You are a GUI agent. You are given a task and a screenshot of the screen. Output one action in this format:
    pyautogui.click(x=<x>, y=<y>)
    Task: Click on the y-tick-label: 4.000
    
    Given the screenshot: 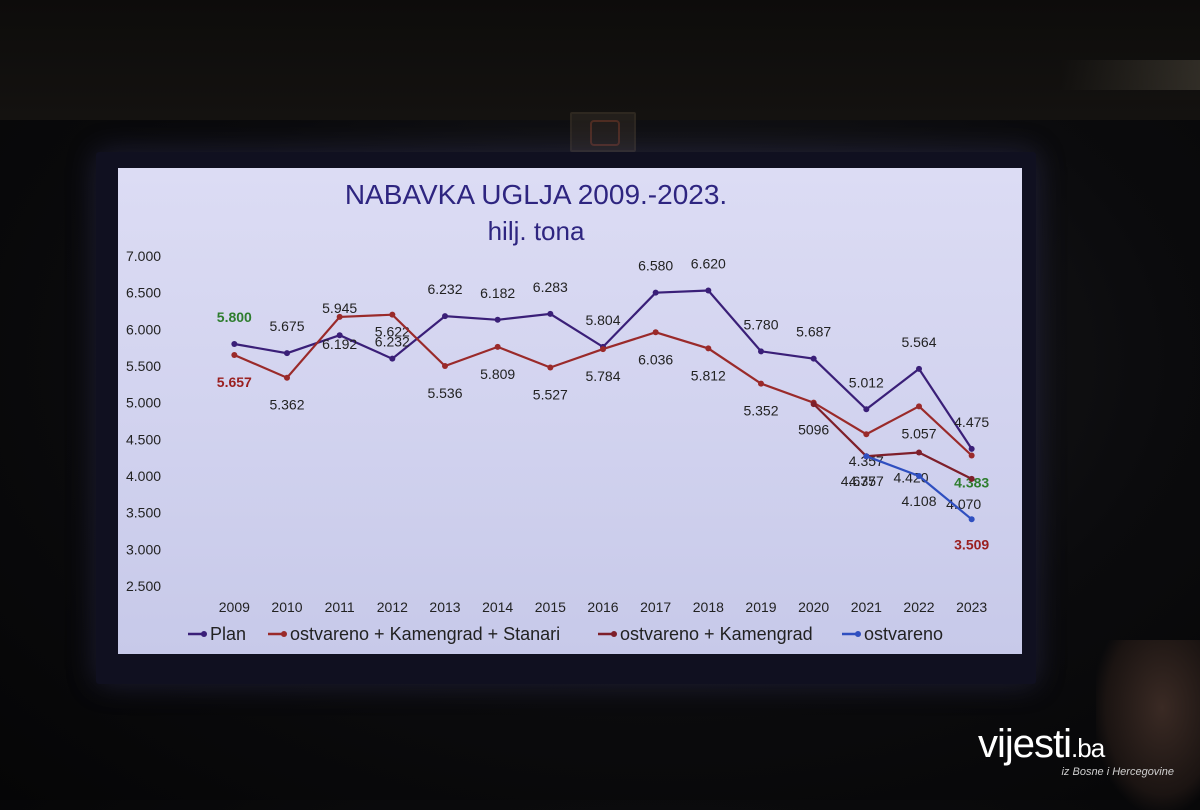 What is the action you would take?
    pyautogui.click(x=143, y=476)
    